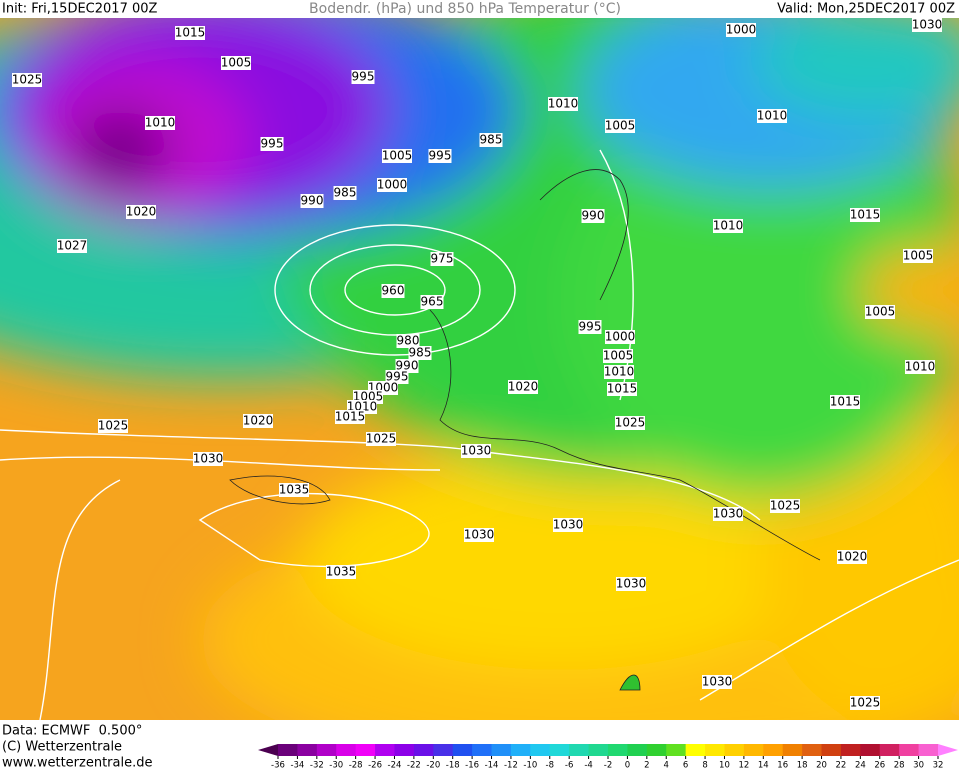  Describe the element at coordinates (80, 9) in the screenshot. I see `init-label: Init: Fri,15DEC2017 00Z` at that location.